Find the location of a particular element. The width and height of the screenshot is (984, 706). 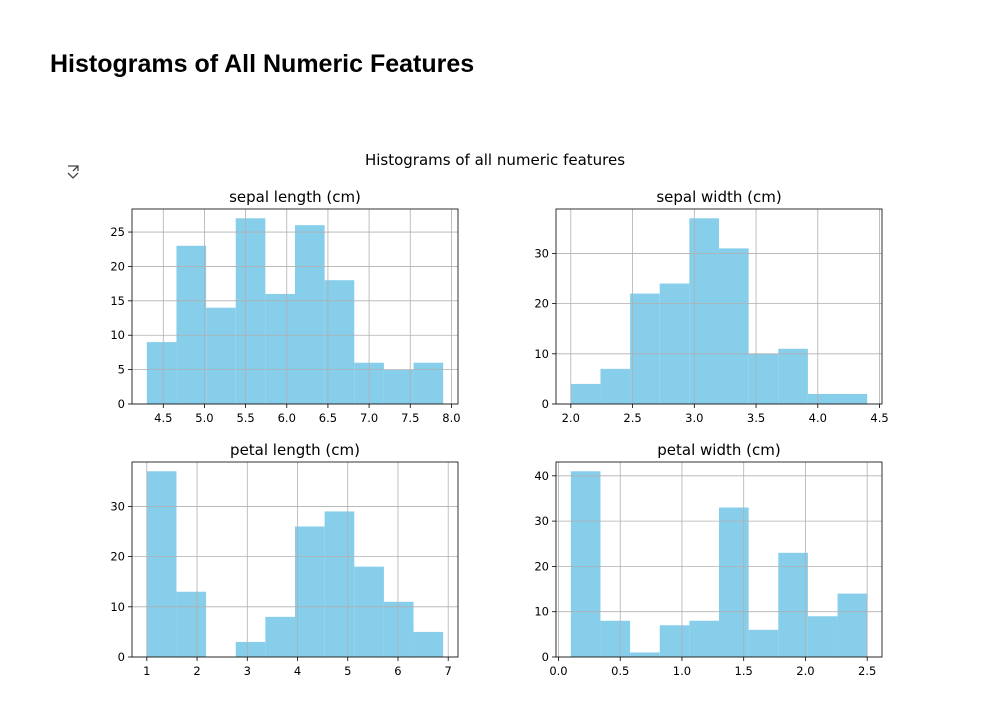

x-tick-label: 6.5 is located at coordinates (328, 418).